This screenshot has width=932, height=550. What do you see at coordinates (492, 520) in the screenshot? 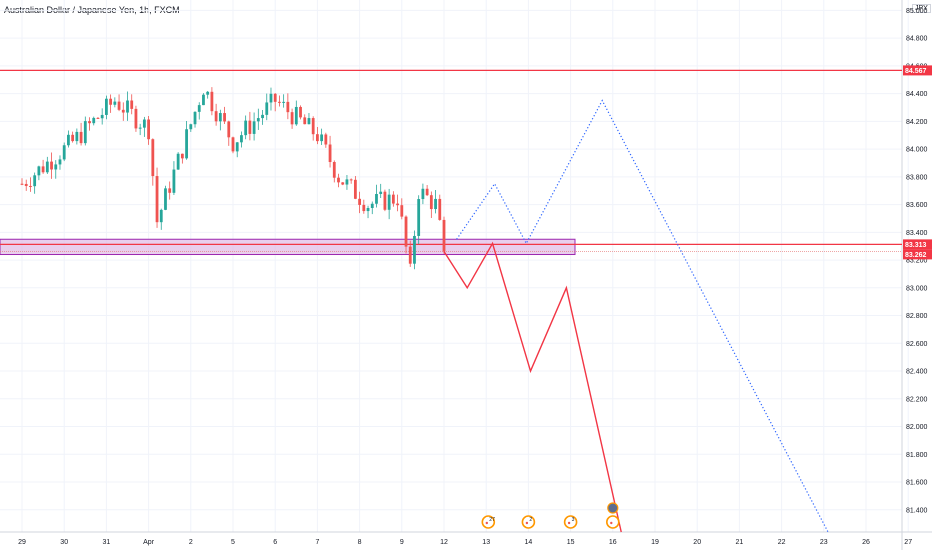
I see `event-label: 27` at bounding box center [492, 520].